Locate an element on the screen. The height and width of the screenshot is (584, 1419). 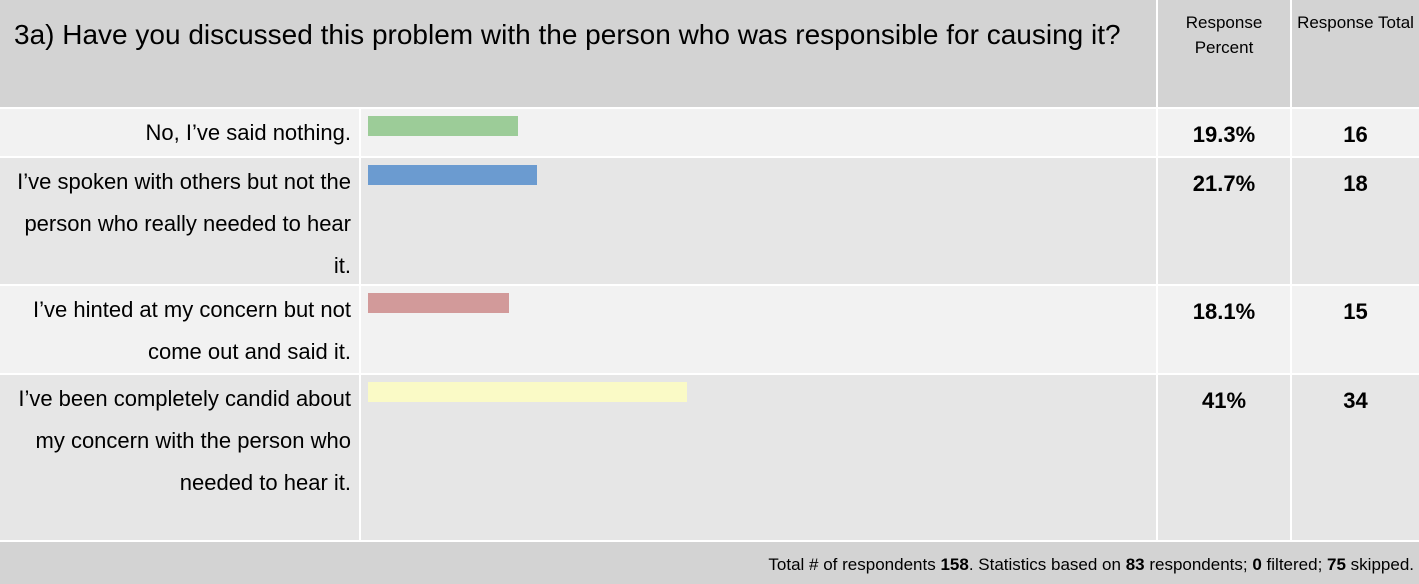
filtered-count: 0 is located at coordinates (1257, 564).